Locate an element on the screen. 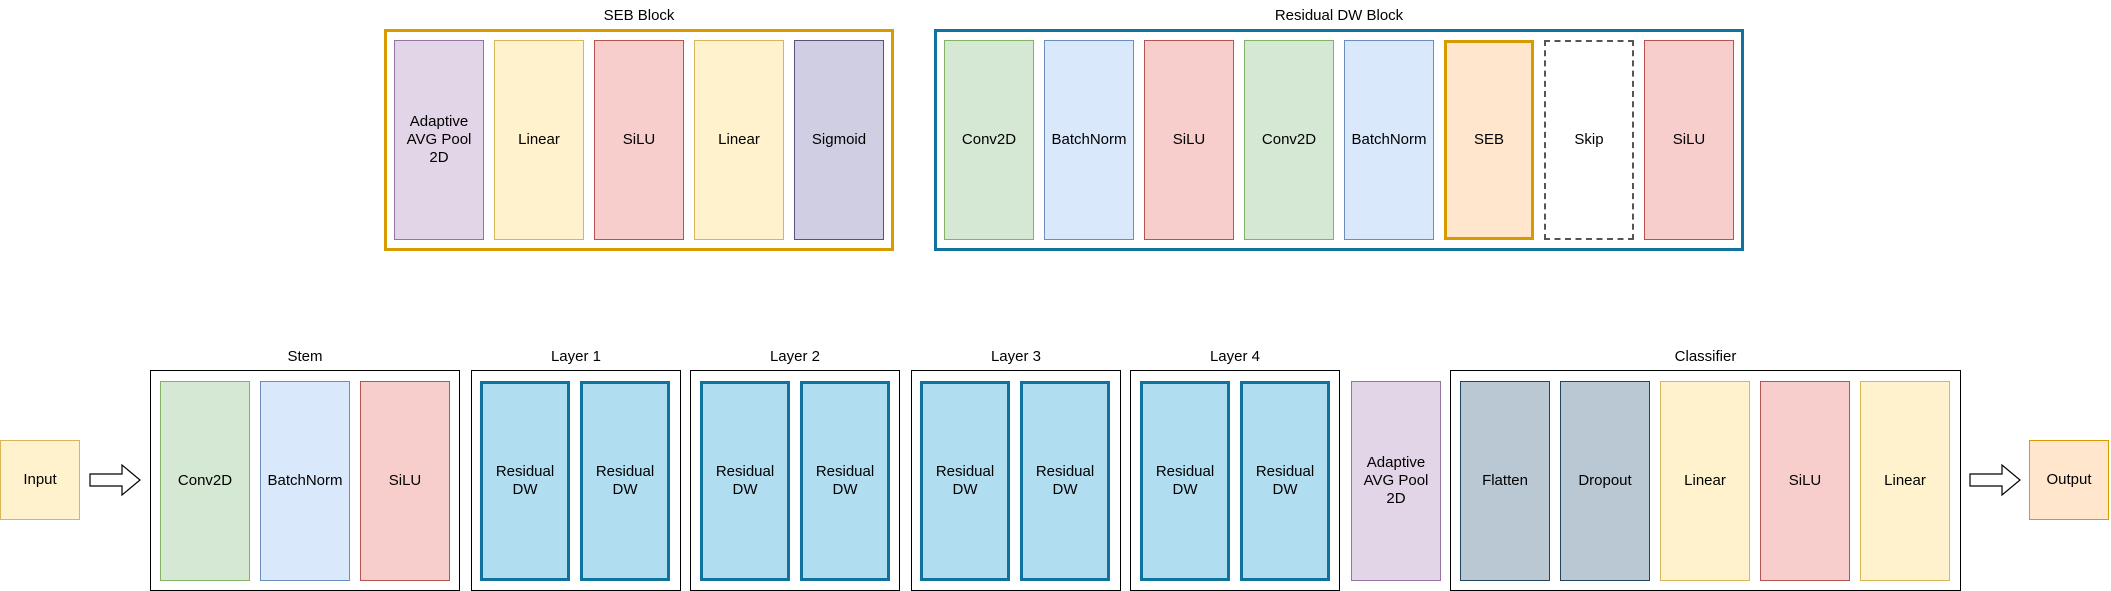 Image resolution: width=2111 pixels, height=591 pixels. classifier-dropout: Dropout is located at coordinates (1605, 481).